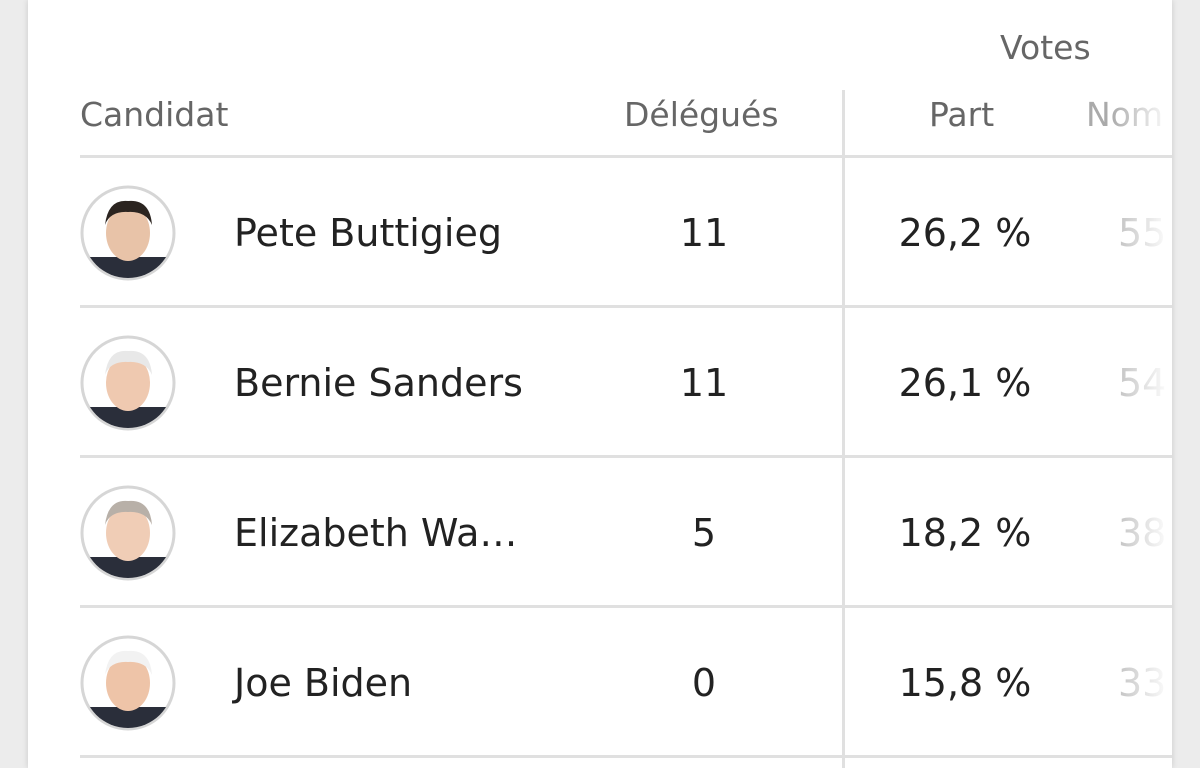  Describe the element at coordinates (704, 683) in the screenshot. I see `delegates: 0` at that location.